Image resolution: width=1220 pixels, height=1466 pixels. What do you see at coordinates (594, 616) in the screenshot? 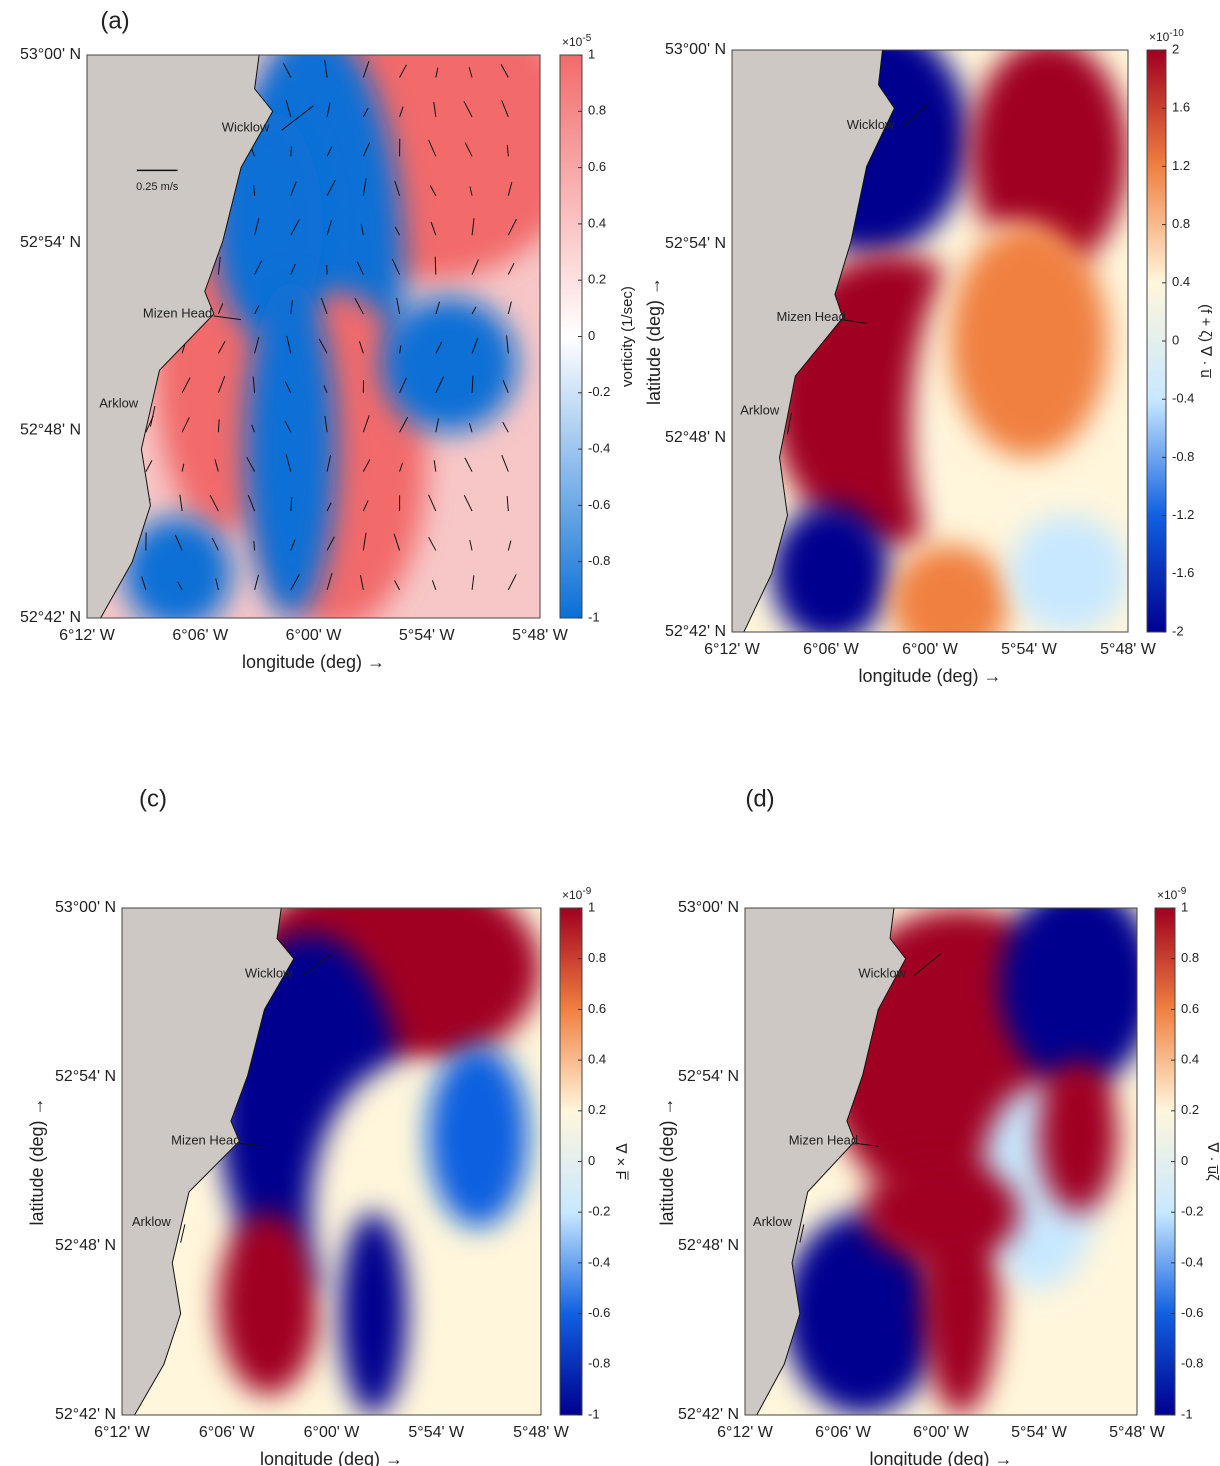
I see `colorbar-tick-label: -1` at bounding box center [594, 616].